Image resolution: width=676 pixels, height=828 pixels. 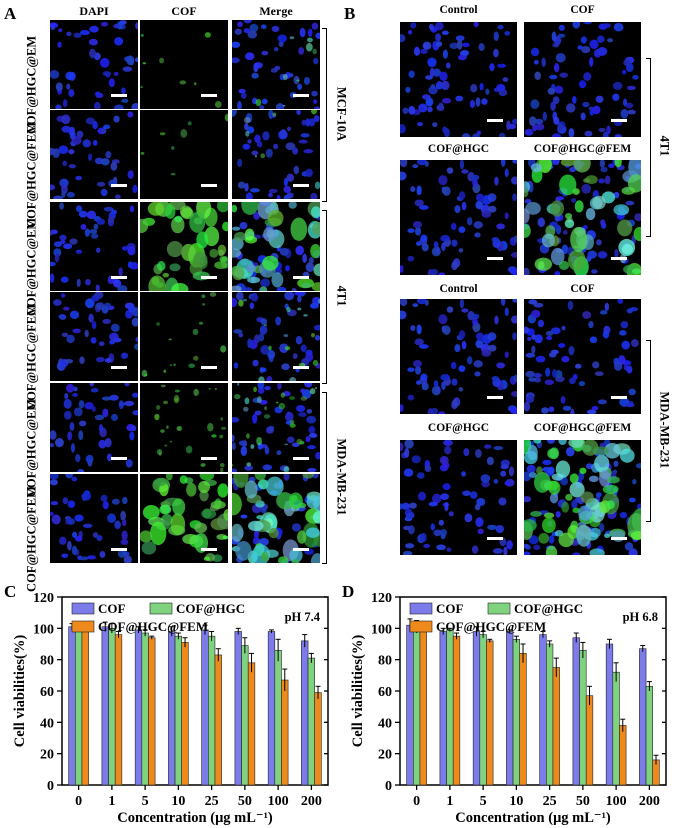 I want to click on panel-a-row-label: COF@HGC@FEM, so click(x=31, y=357).